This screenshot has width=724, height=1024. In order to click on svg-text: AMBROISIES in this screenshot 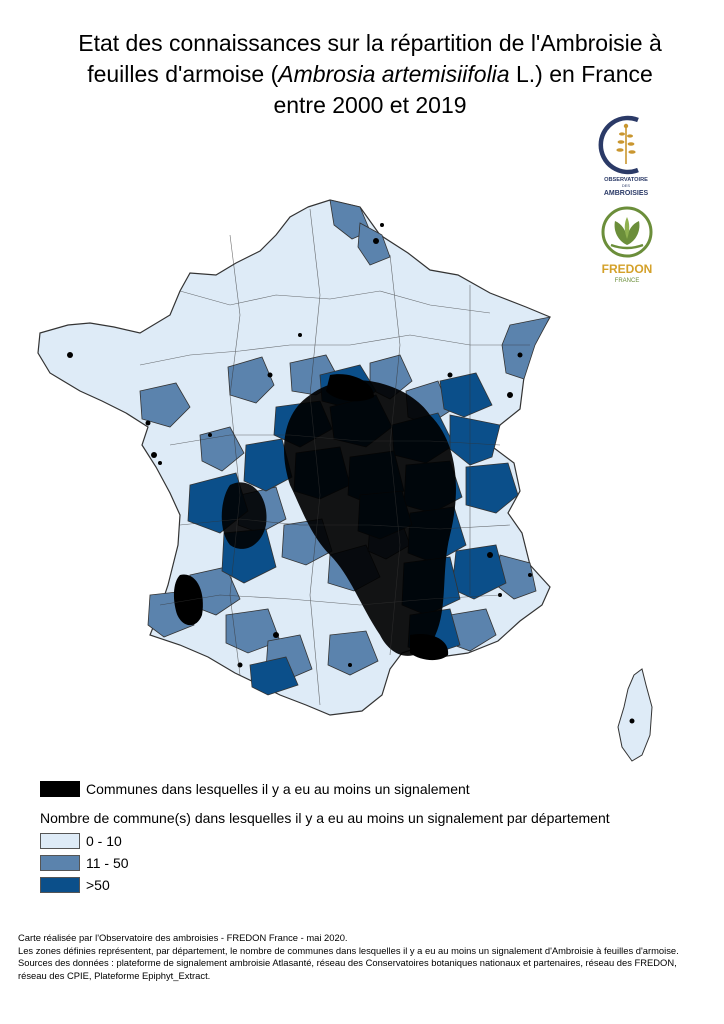, I will do `click(626, 193)`.